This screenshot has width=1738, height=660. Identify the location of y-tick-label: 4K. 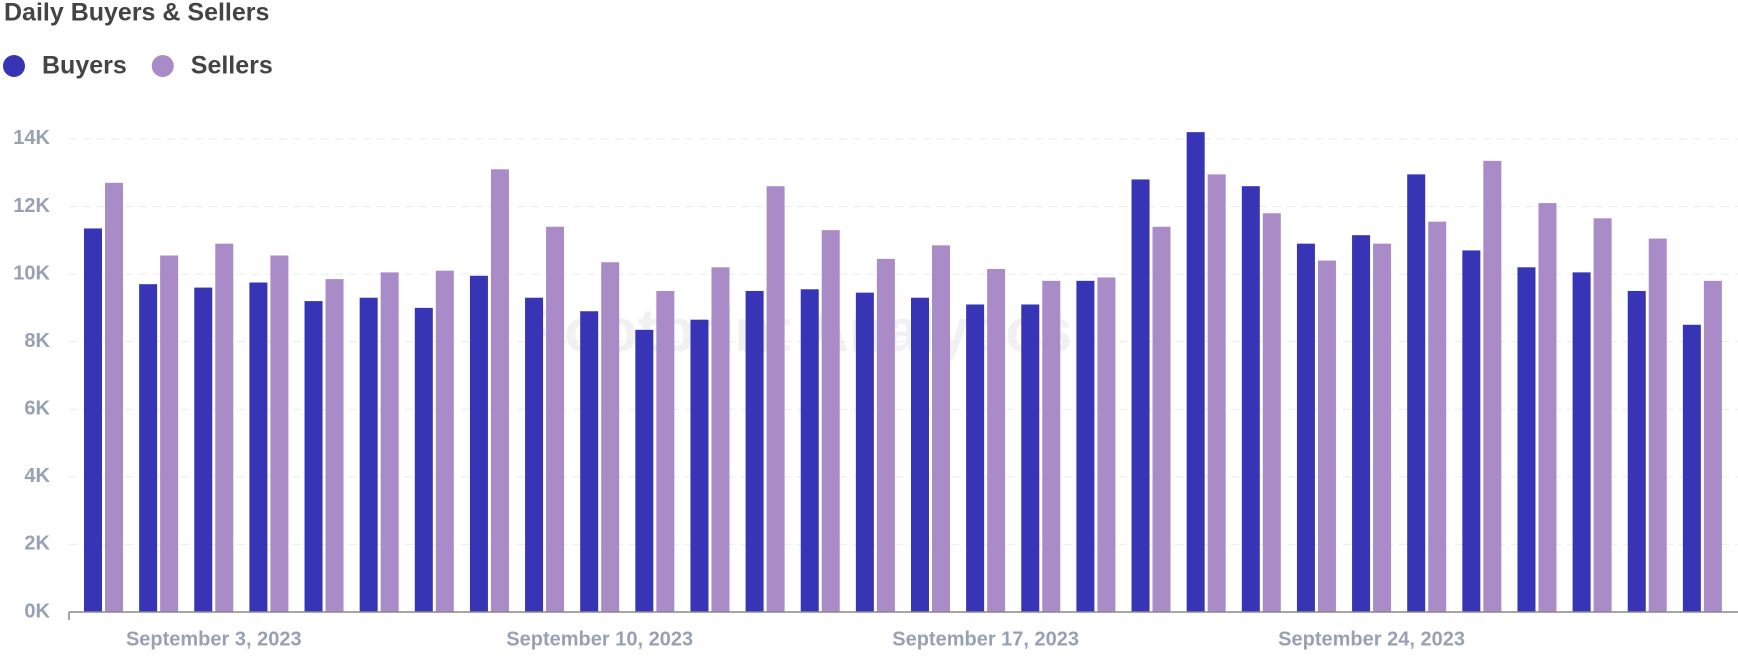
(37, 476).